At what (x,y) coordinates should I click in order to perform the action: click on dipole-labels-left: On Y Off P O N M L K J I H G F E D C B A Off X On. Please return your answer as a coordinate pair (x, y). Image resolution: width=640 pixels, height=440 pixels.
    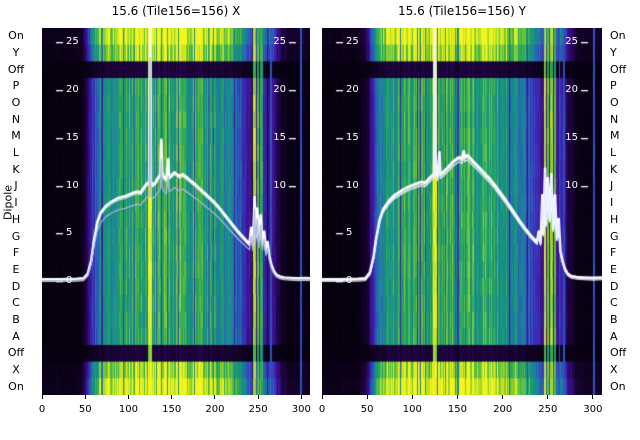
    Looking at the image, I should click on (17, 220).